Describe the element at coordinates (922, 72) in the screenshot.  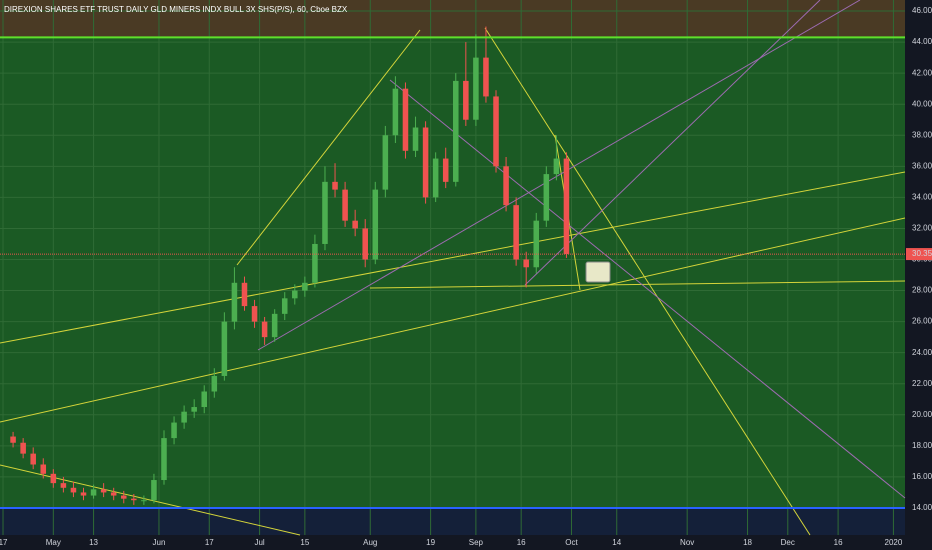
I see `y-tick-label: 42.00` at that location.